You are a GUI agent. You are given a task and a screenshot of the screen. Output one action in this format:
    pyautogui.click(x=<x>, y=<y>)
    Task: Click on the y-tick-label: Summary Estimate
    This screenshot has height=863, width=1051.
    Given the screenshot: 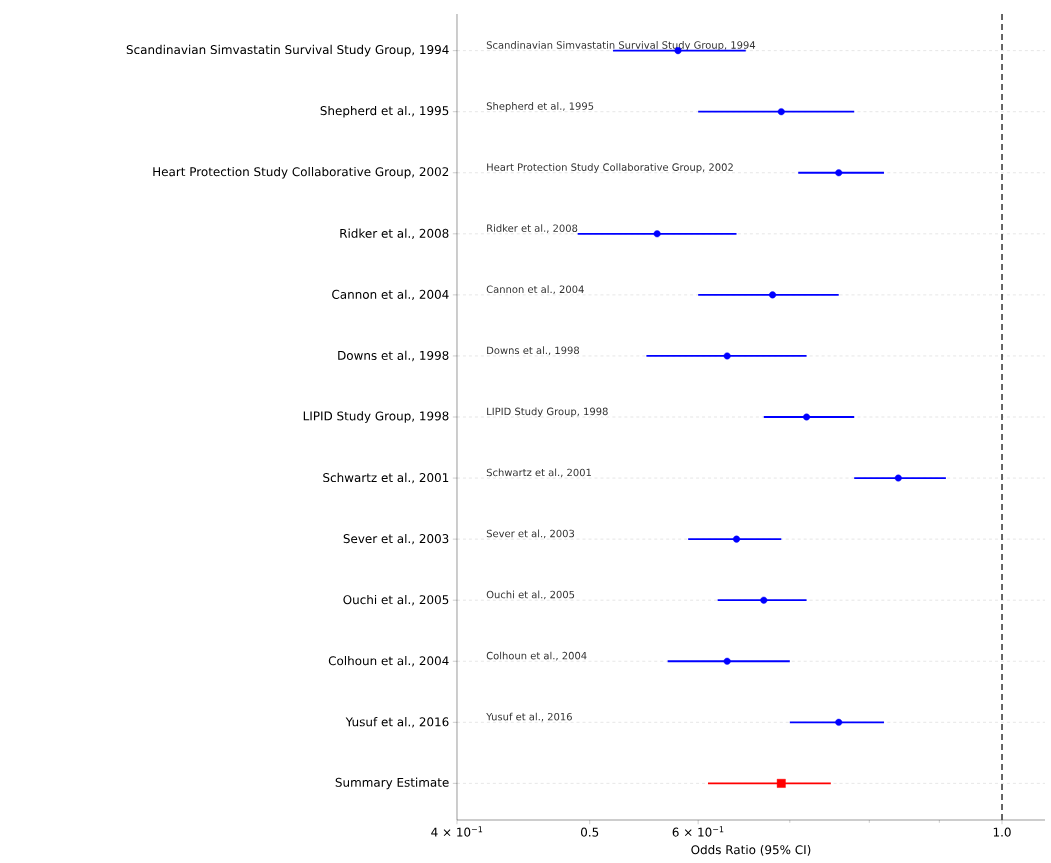 What is the action you would take?
    pyautogui.click(x=392, y=783)
    